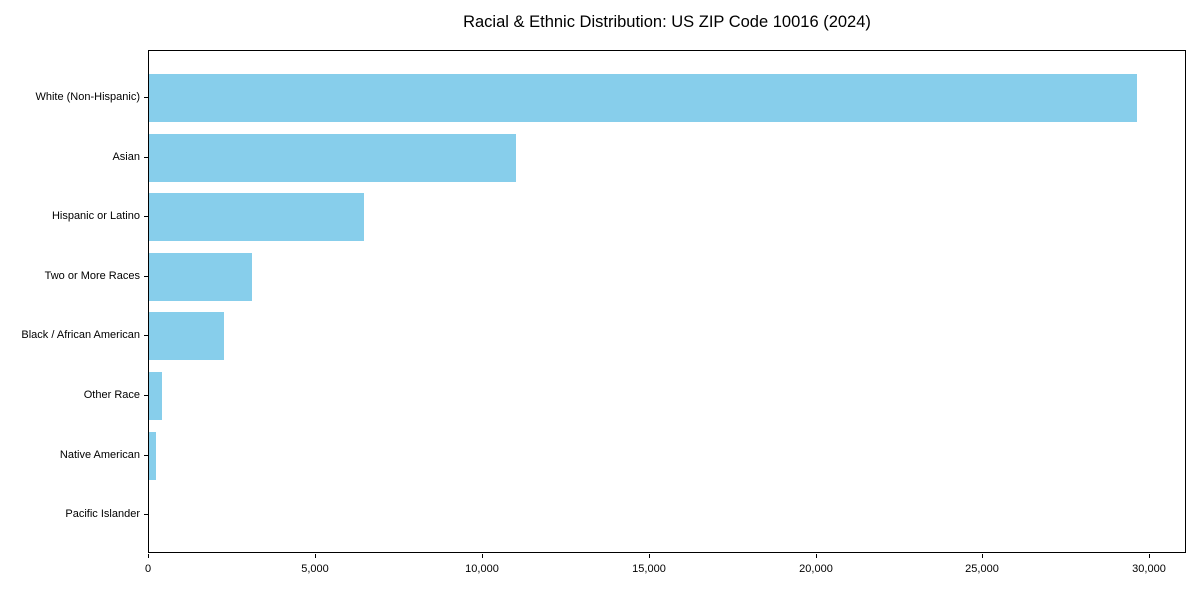 The image size is (1200, 600). I want to click on bar-hispanic-or-latino, so click(256, 217).